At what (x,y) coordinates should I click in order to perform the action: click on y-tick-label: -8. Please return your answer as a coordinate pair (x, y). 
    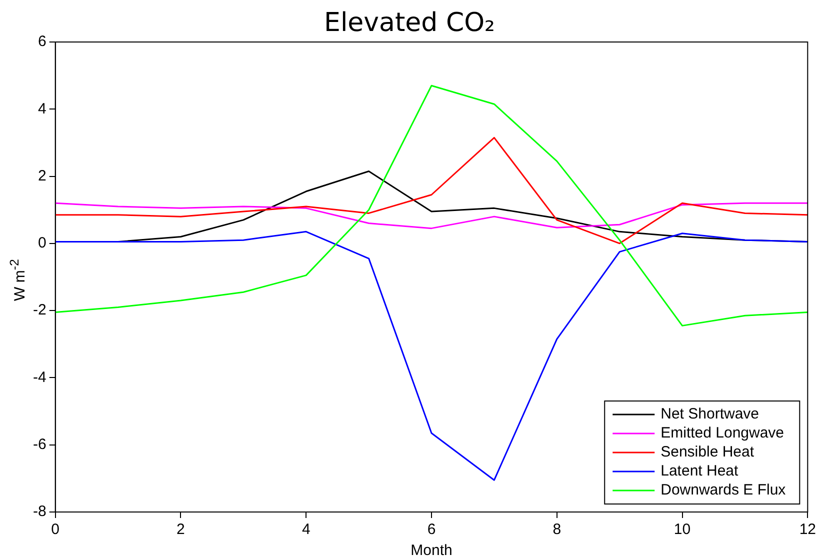
    Looking at the image, I should click on (39, 511).